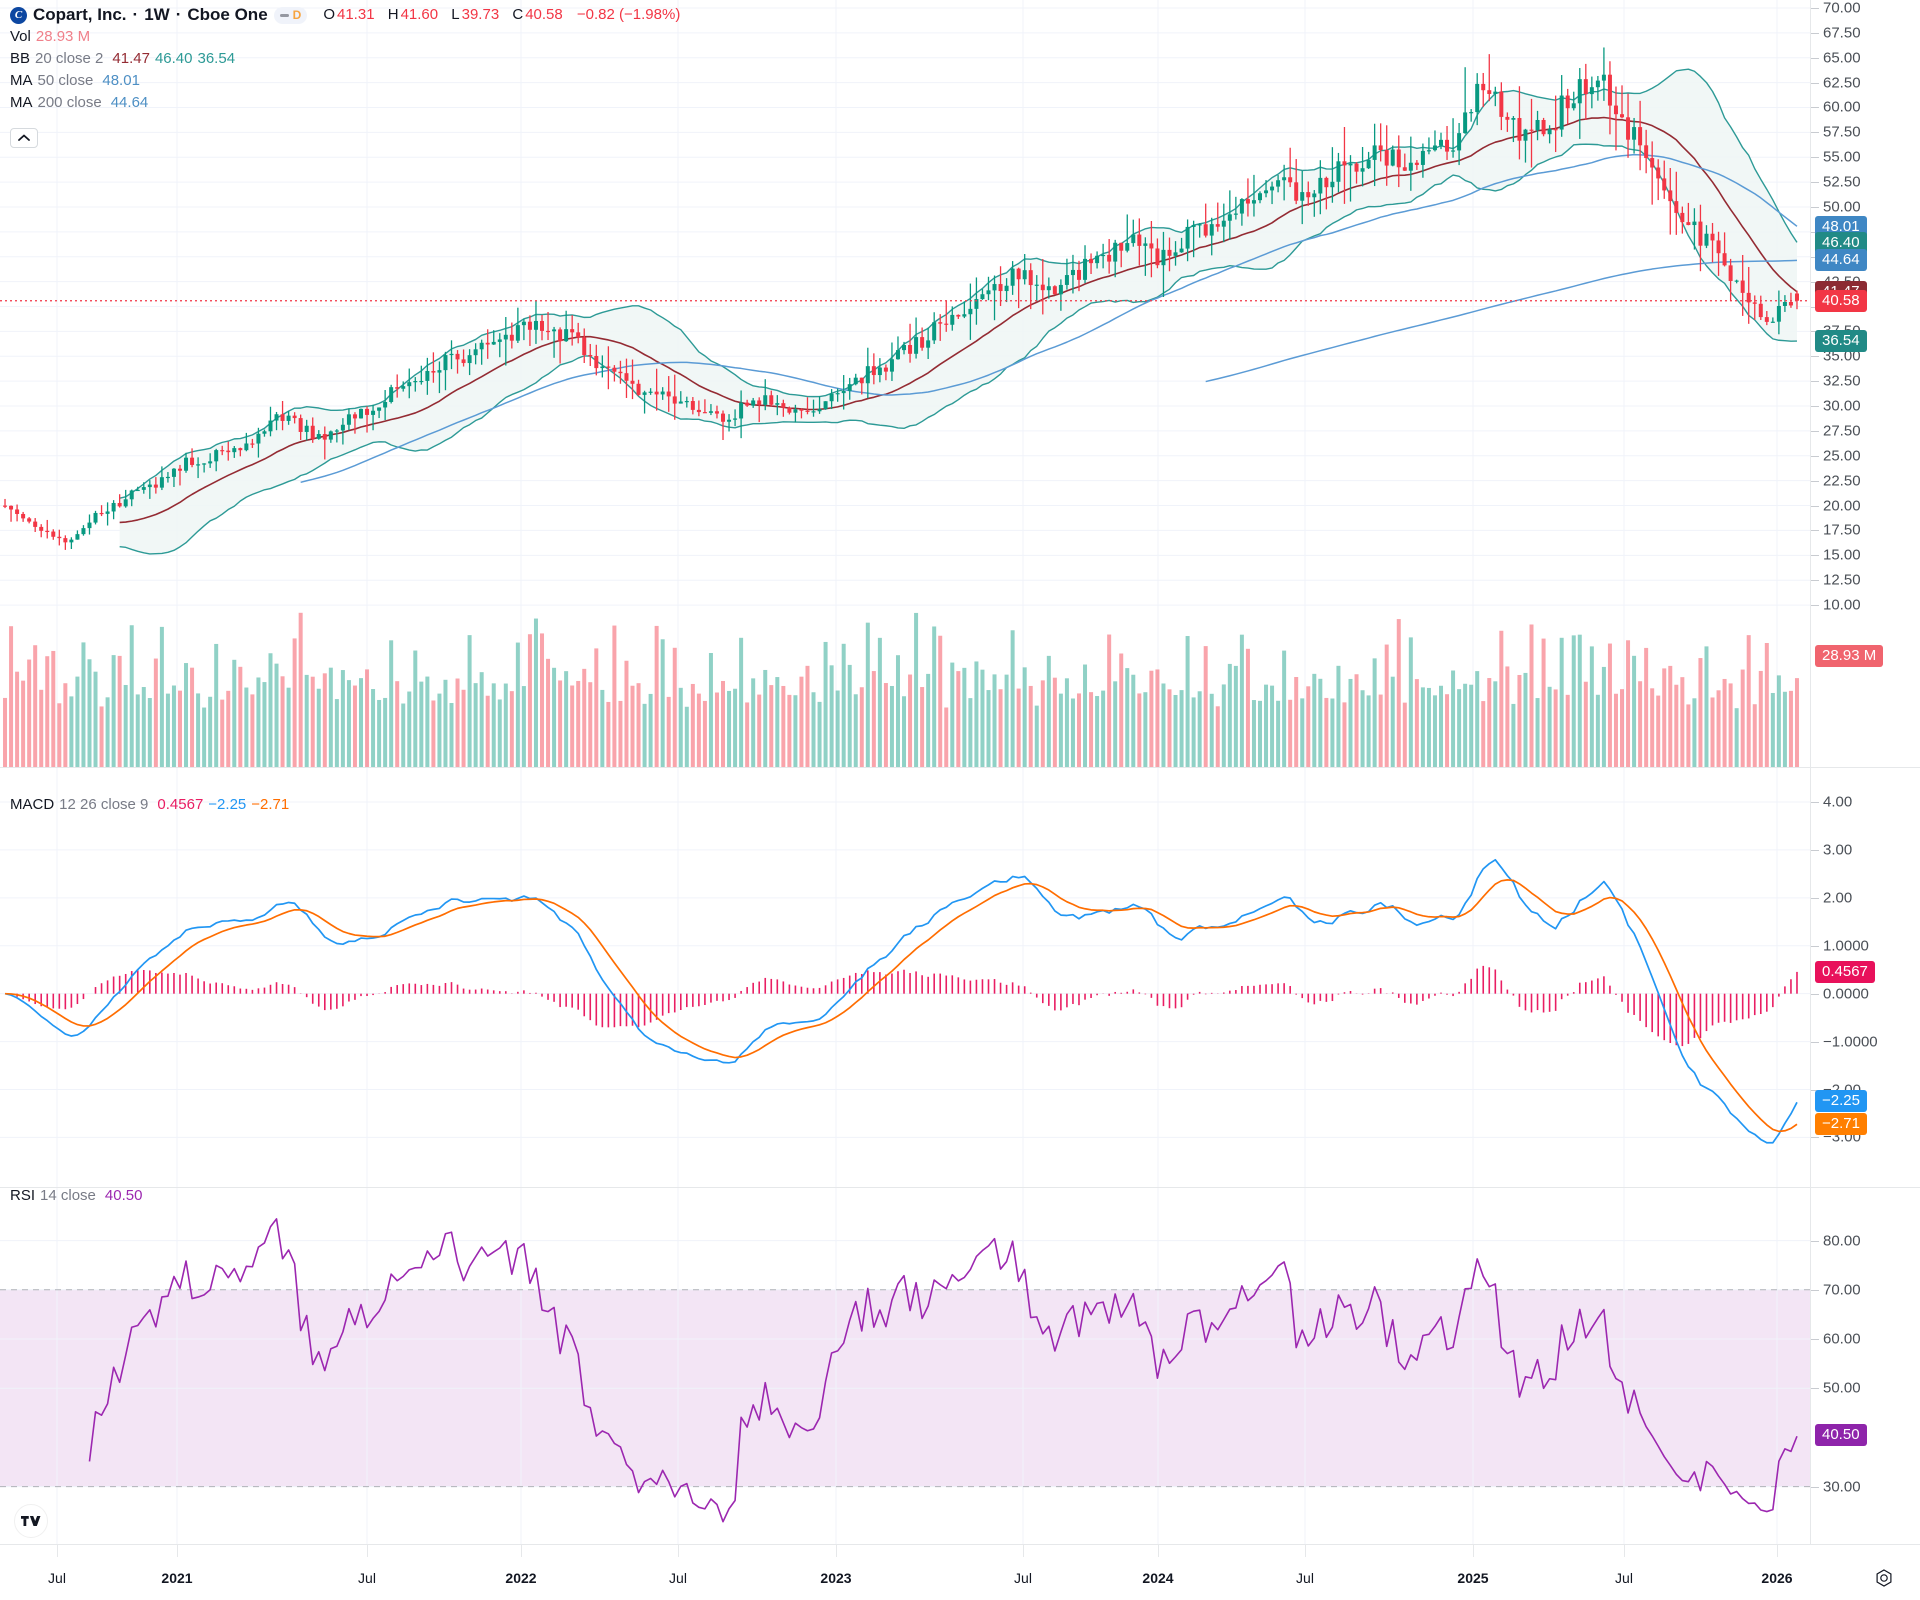 The width and height of the screenshot is (1920, 1600). I want to click on price-badge: −2.71, so click(1841, 1123).